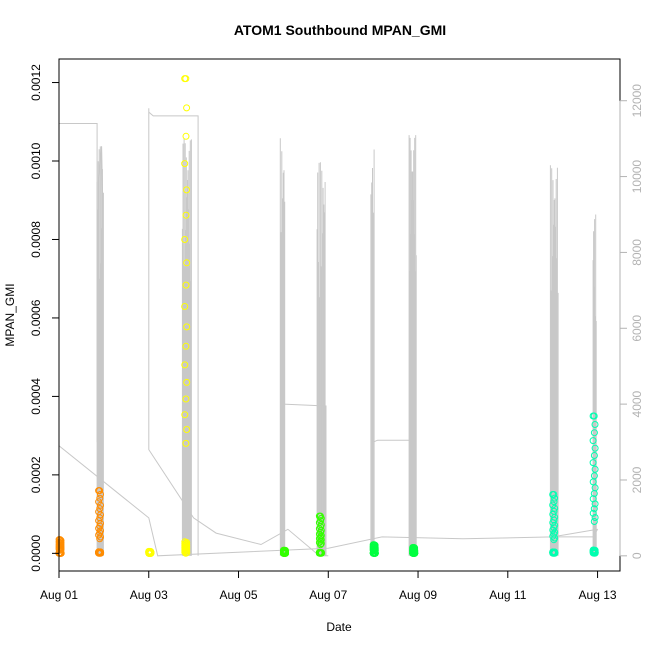  What do you see at coordinates (637, 101) in the screenshot?
I see `right-tick-label: 12000` at bounding box center [637, 101].